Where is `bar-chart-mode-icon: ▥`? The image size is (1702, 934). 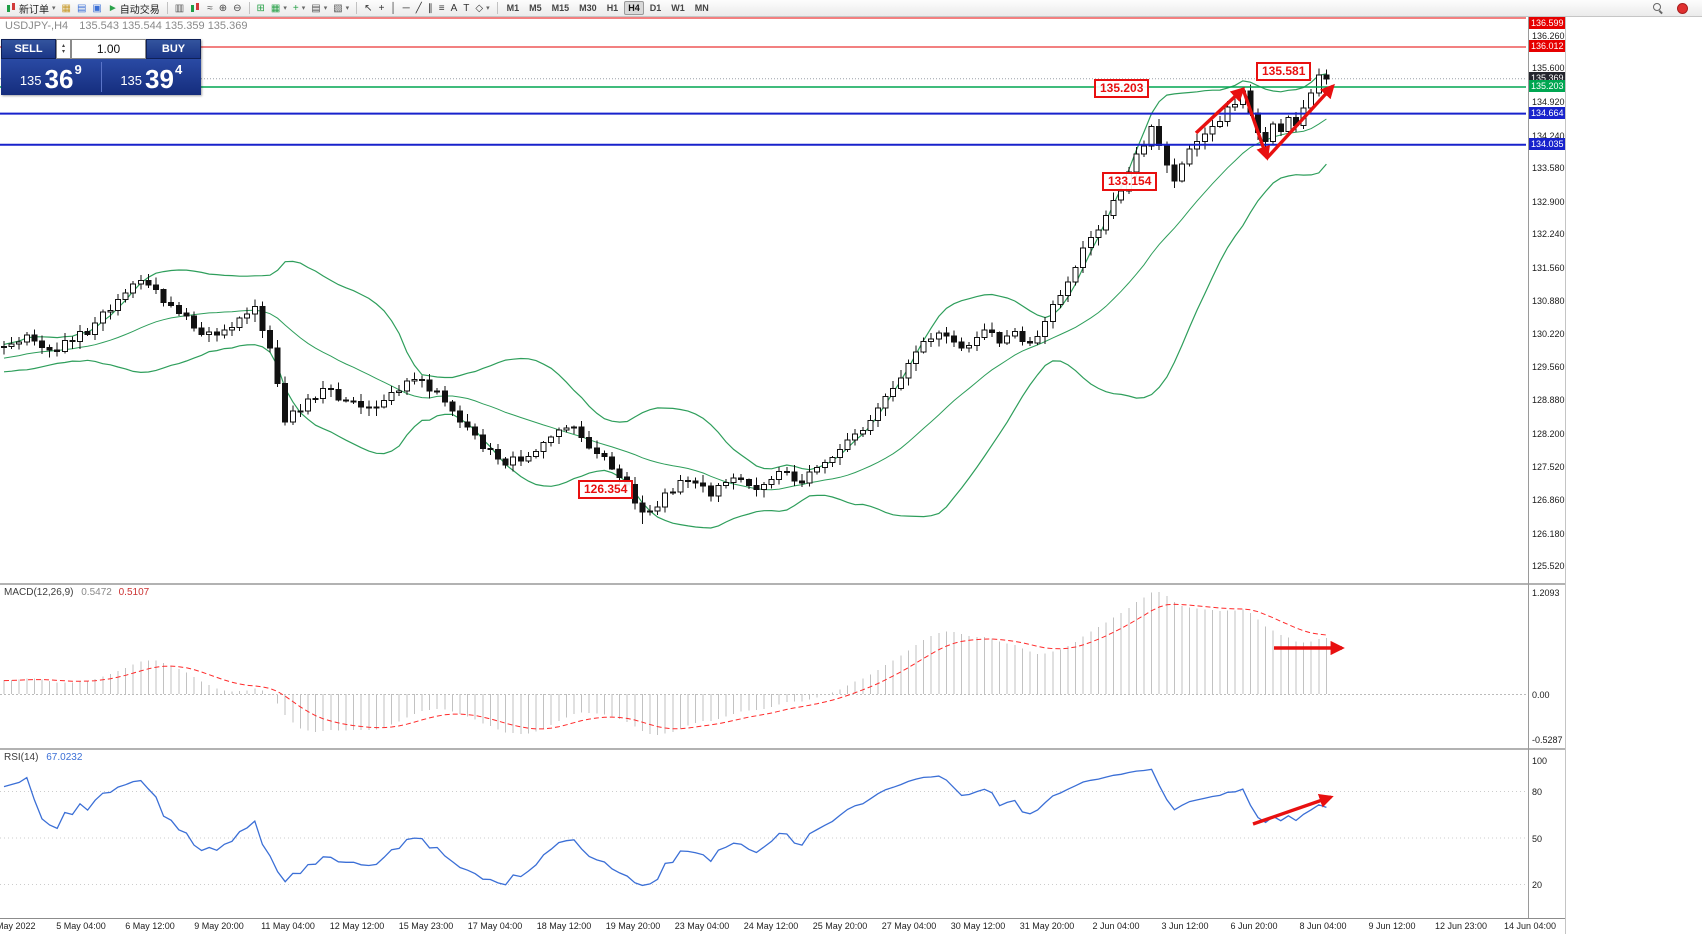
bar-chart-mode-icon: ▥ is located at coordinates (179, 8).